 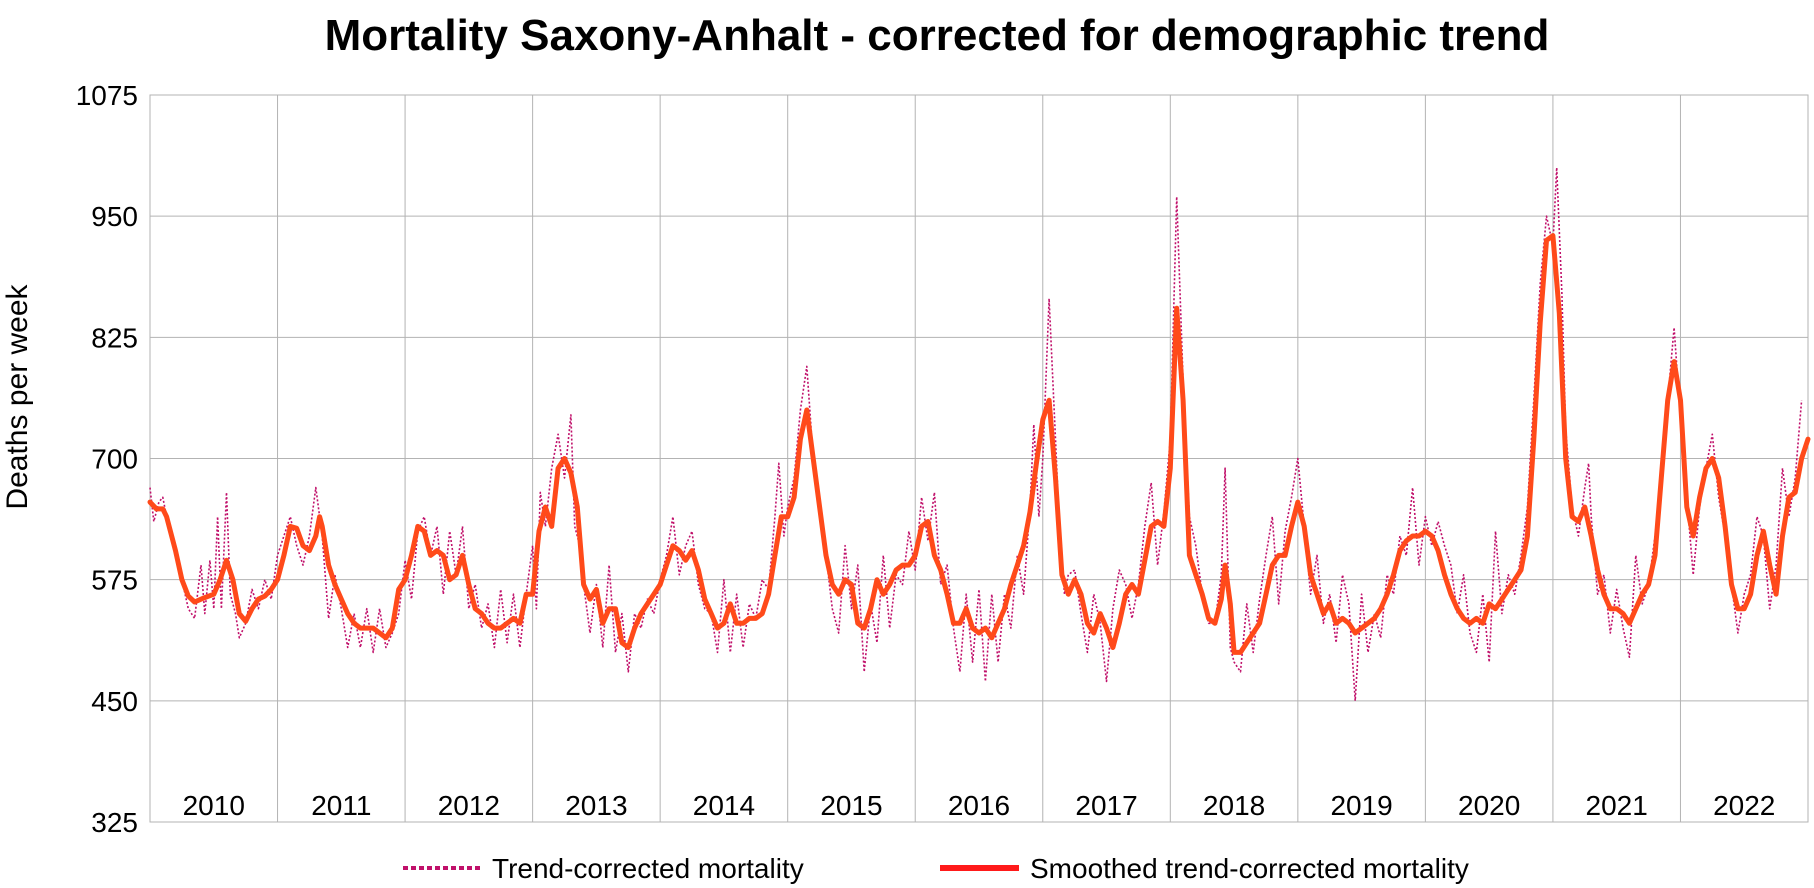 I want to click on legend-label-smoothed: Smoothed trend-corrected mortality, so click(x=1249, y=868).